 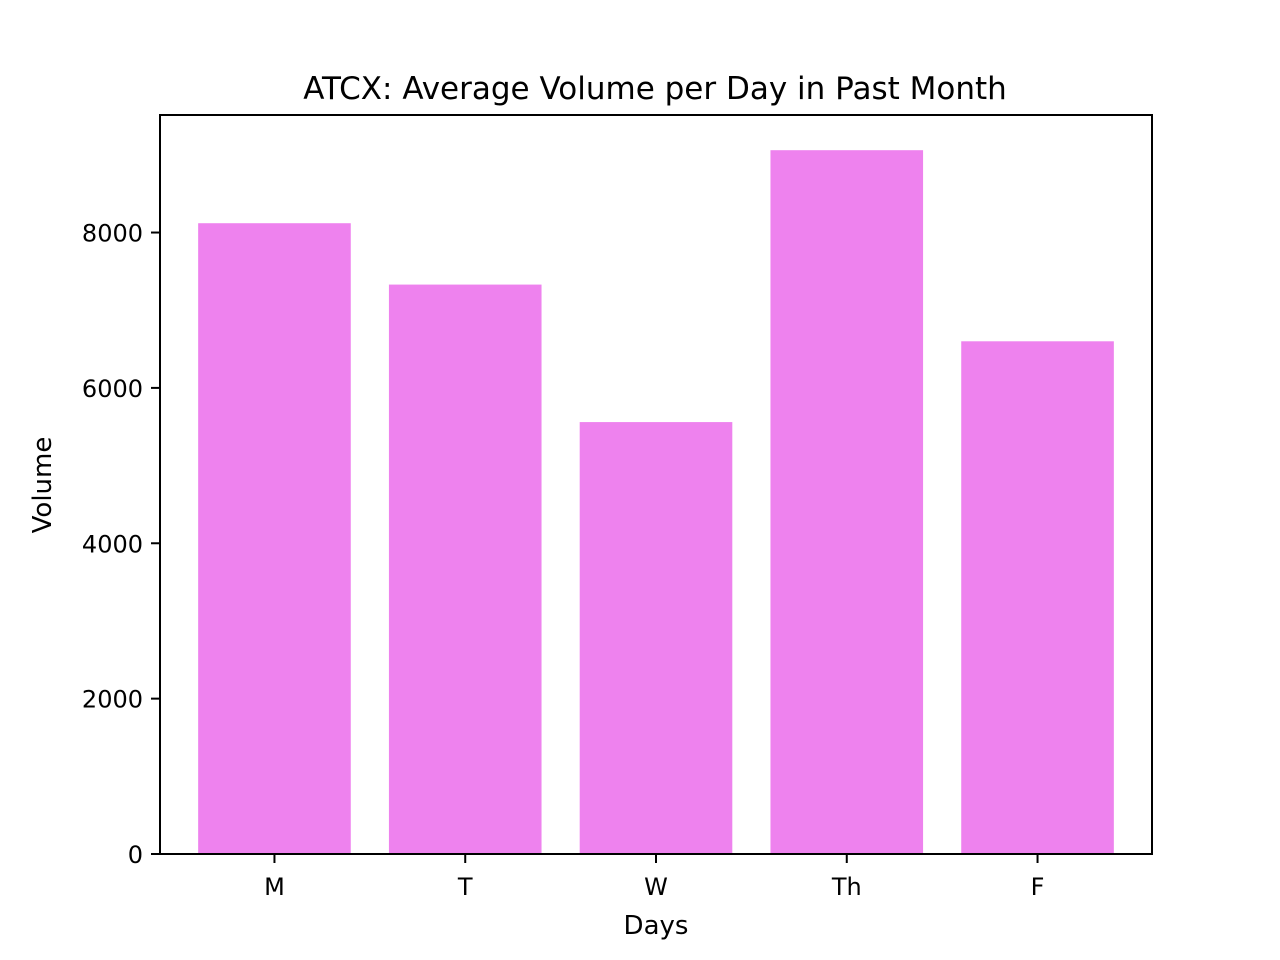 What do you see at coordinates (847, 502) in the screenshot?
I see `bar-th` at bounding box center [847, 502].